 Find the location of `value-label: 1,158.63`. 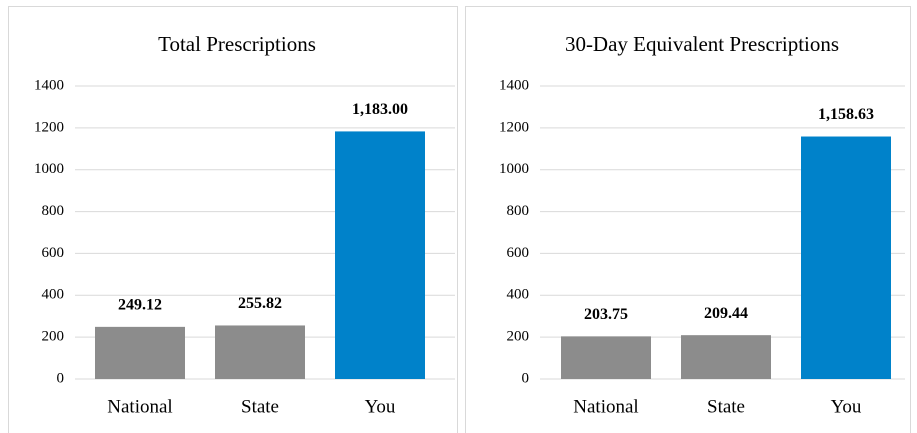

value-label: 1,158.63 is located at coordinates (846, 114).